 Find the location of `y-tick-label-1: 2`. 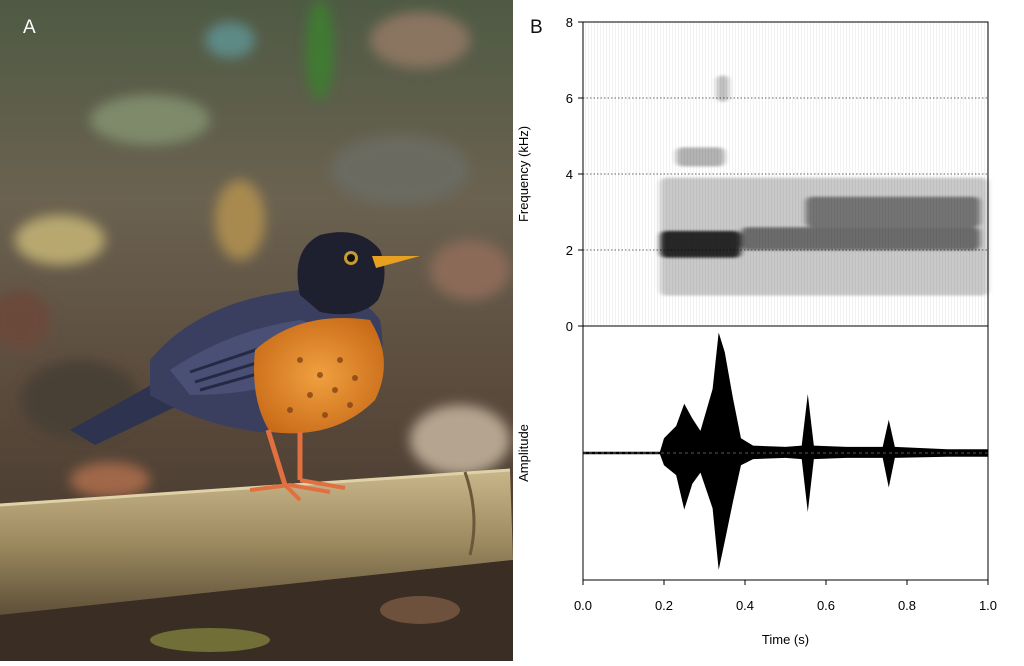

y-tick-label-1: 2 is located at coordinates (569, 250).